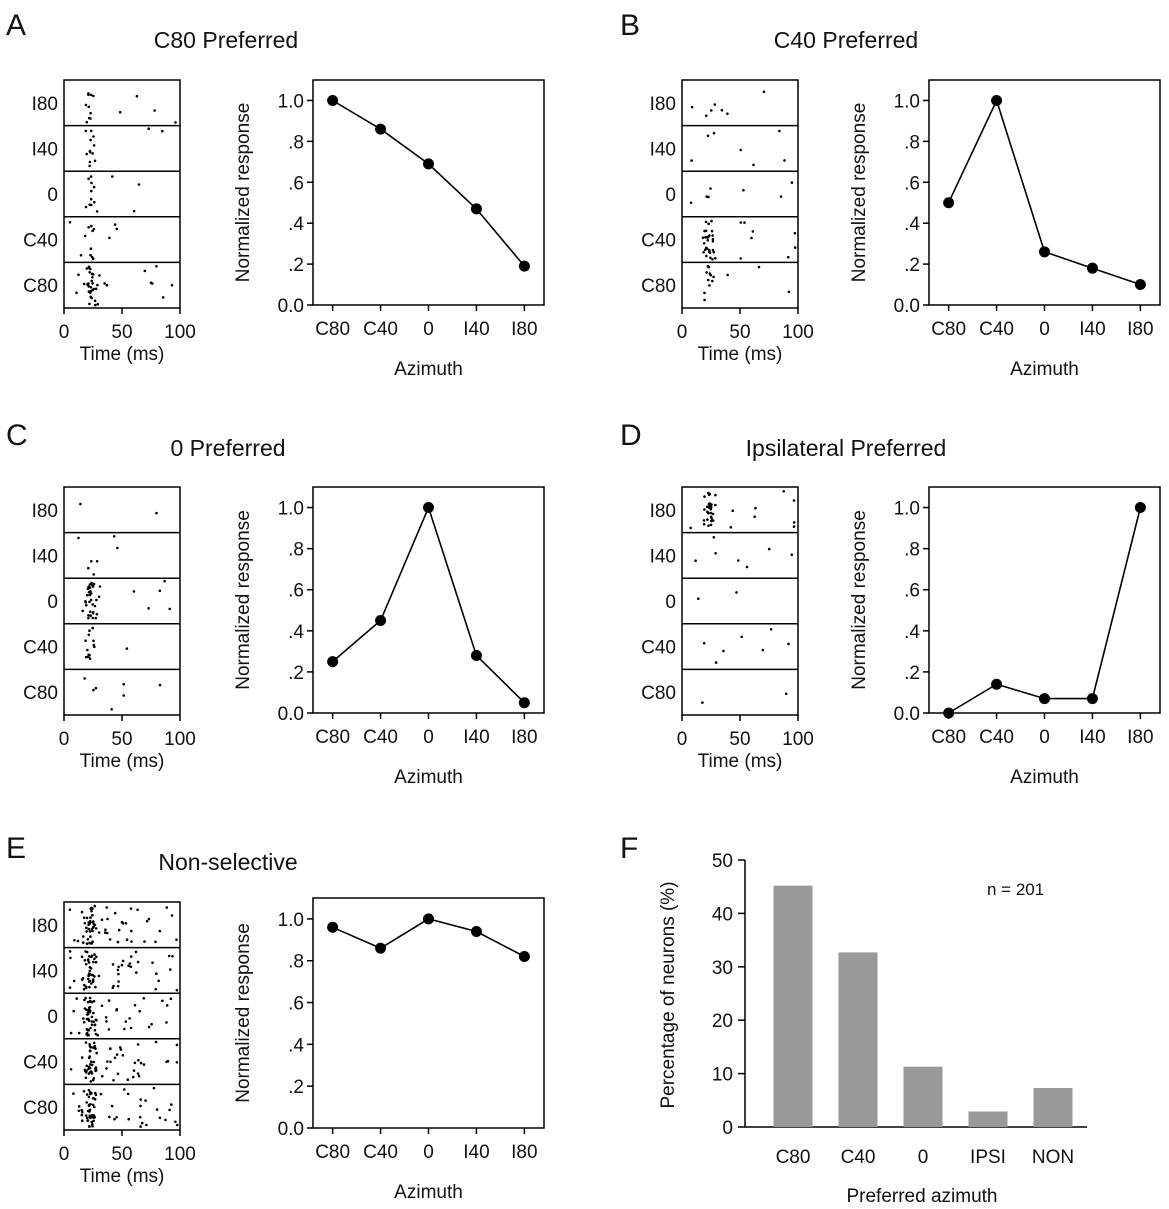  I want to click on raster-row-label: I40, so click(45, 971).